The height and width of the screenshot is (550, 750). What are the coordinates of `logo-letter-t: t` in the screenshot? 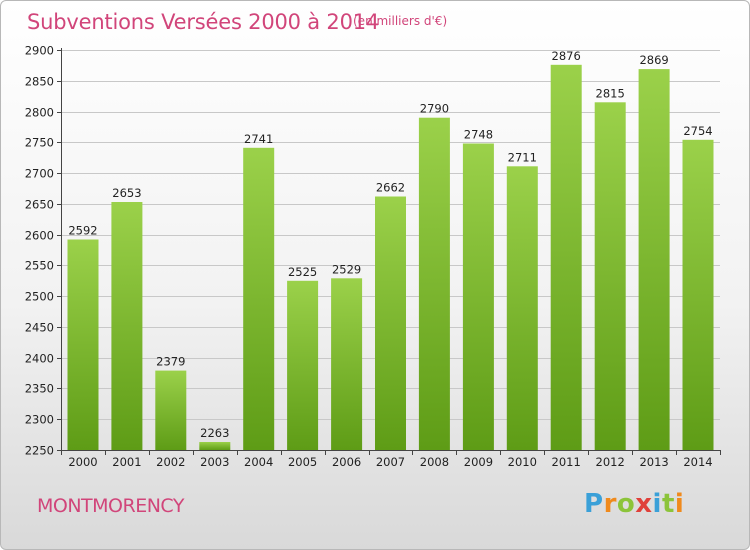 It's located at (668, 504).